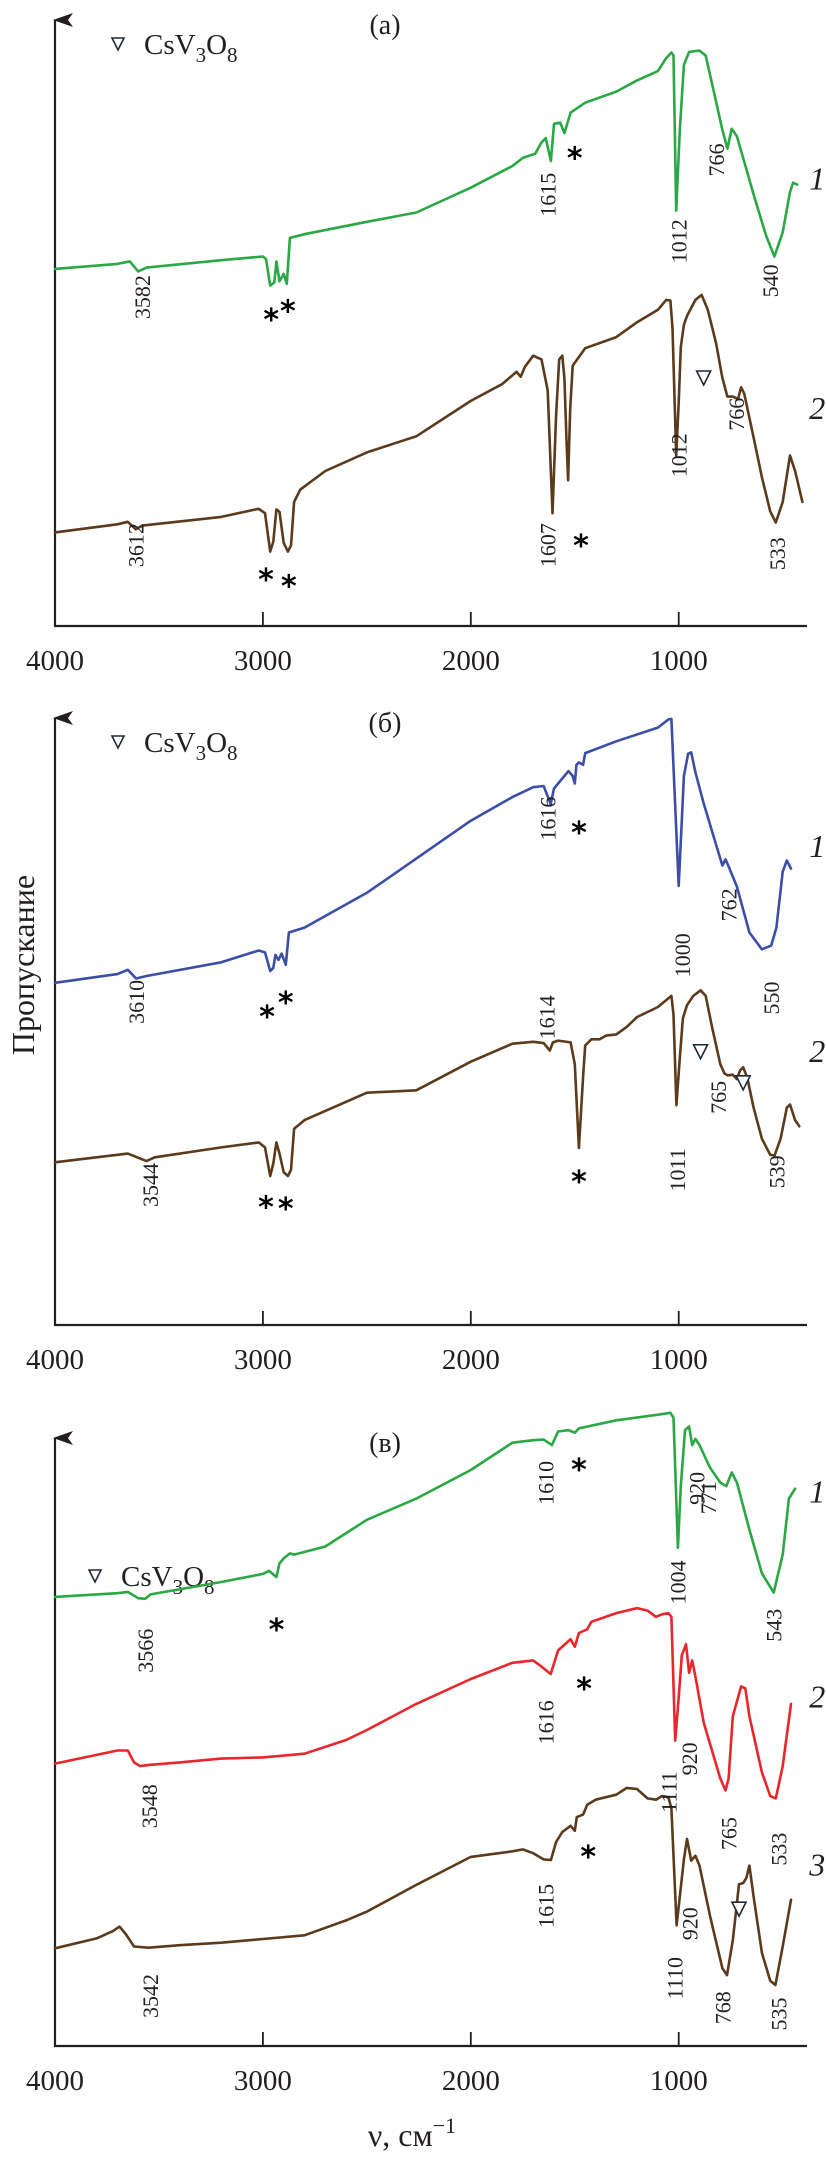 The width and height of the screenshot is (826, 2160). Describe the element at coordinates (675, 1978) in the screenshot. I see `peak-label: 1110` at that location.